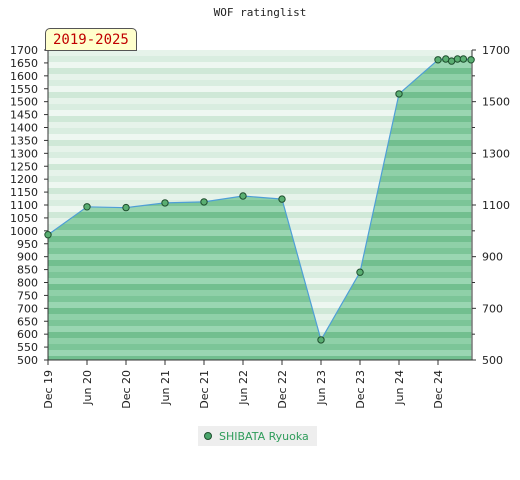 This screenshot has height=480, width=520. I want to click on x-tick-label: Jun 23, so click(321, 388).